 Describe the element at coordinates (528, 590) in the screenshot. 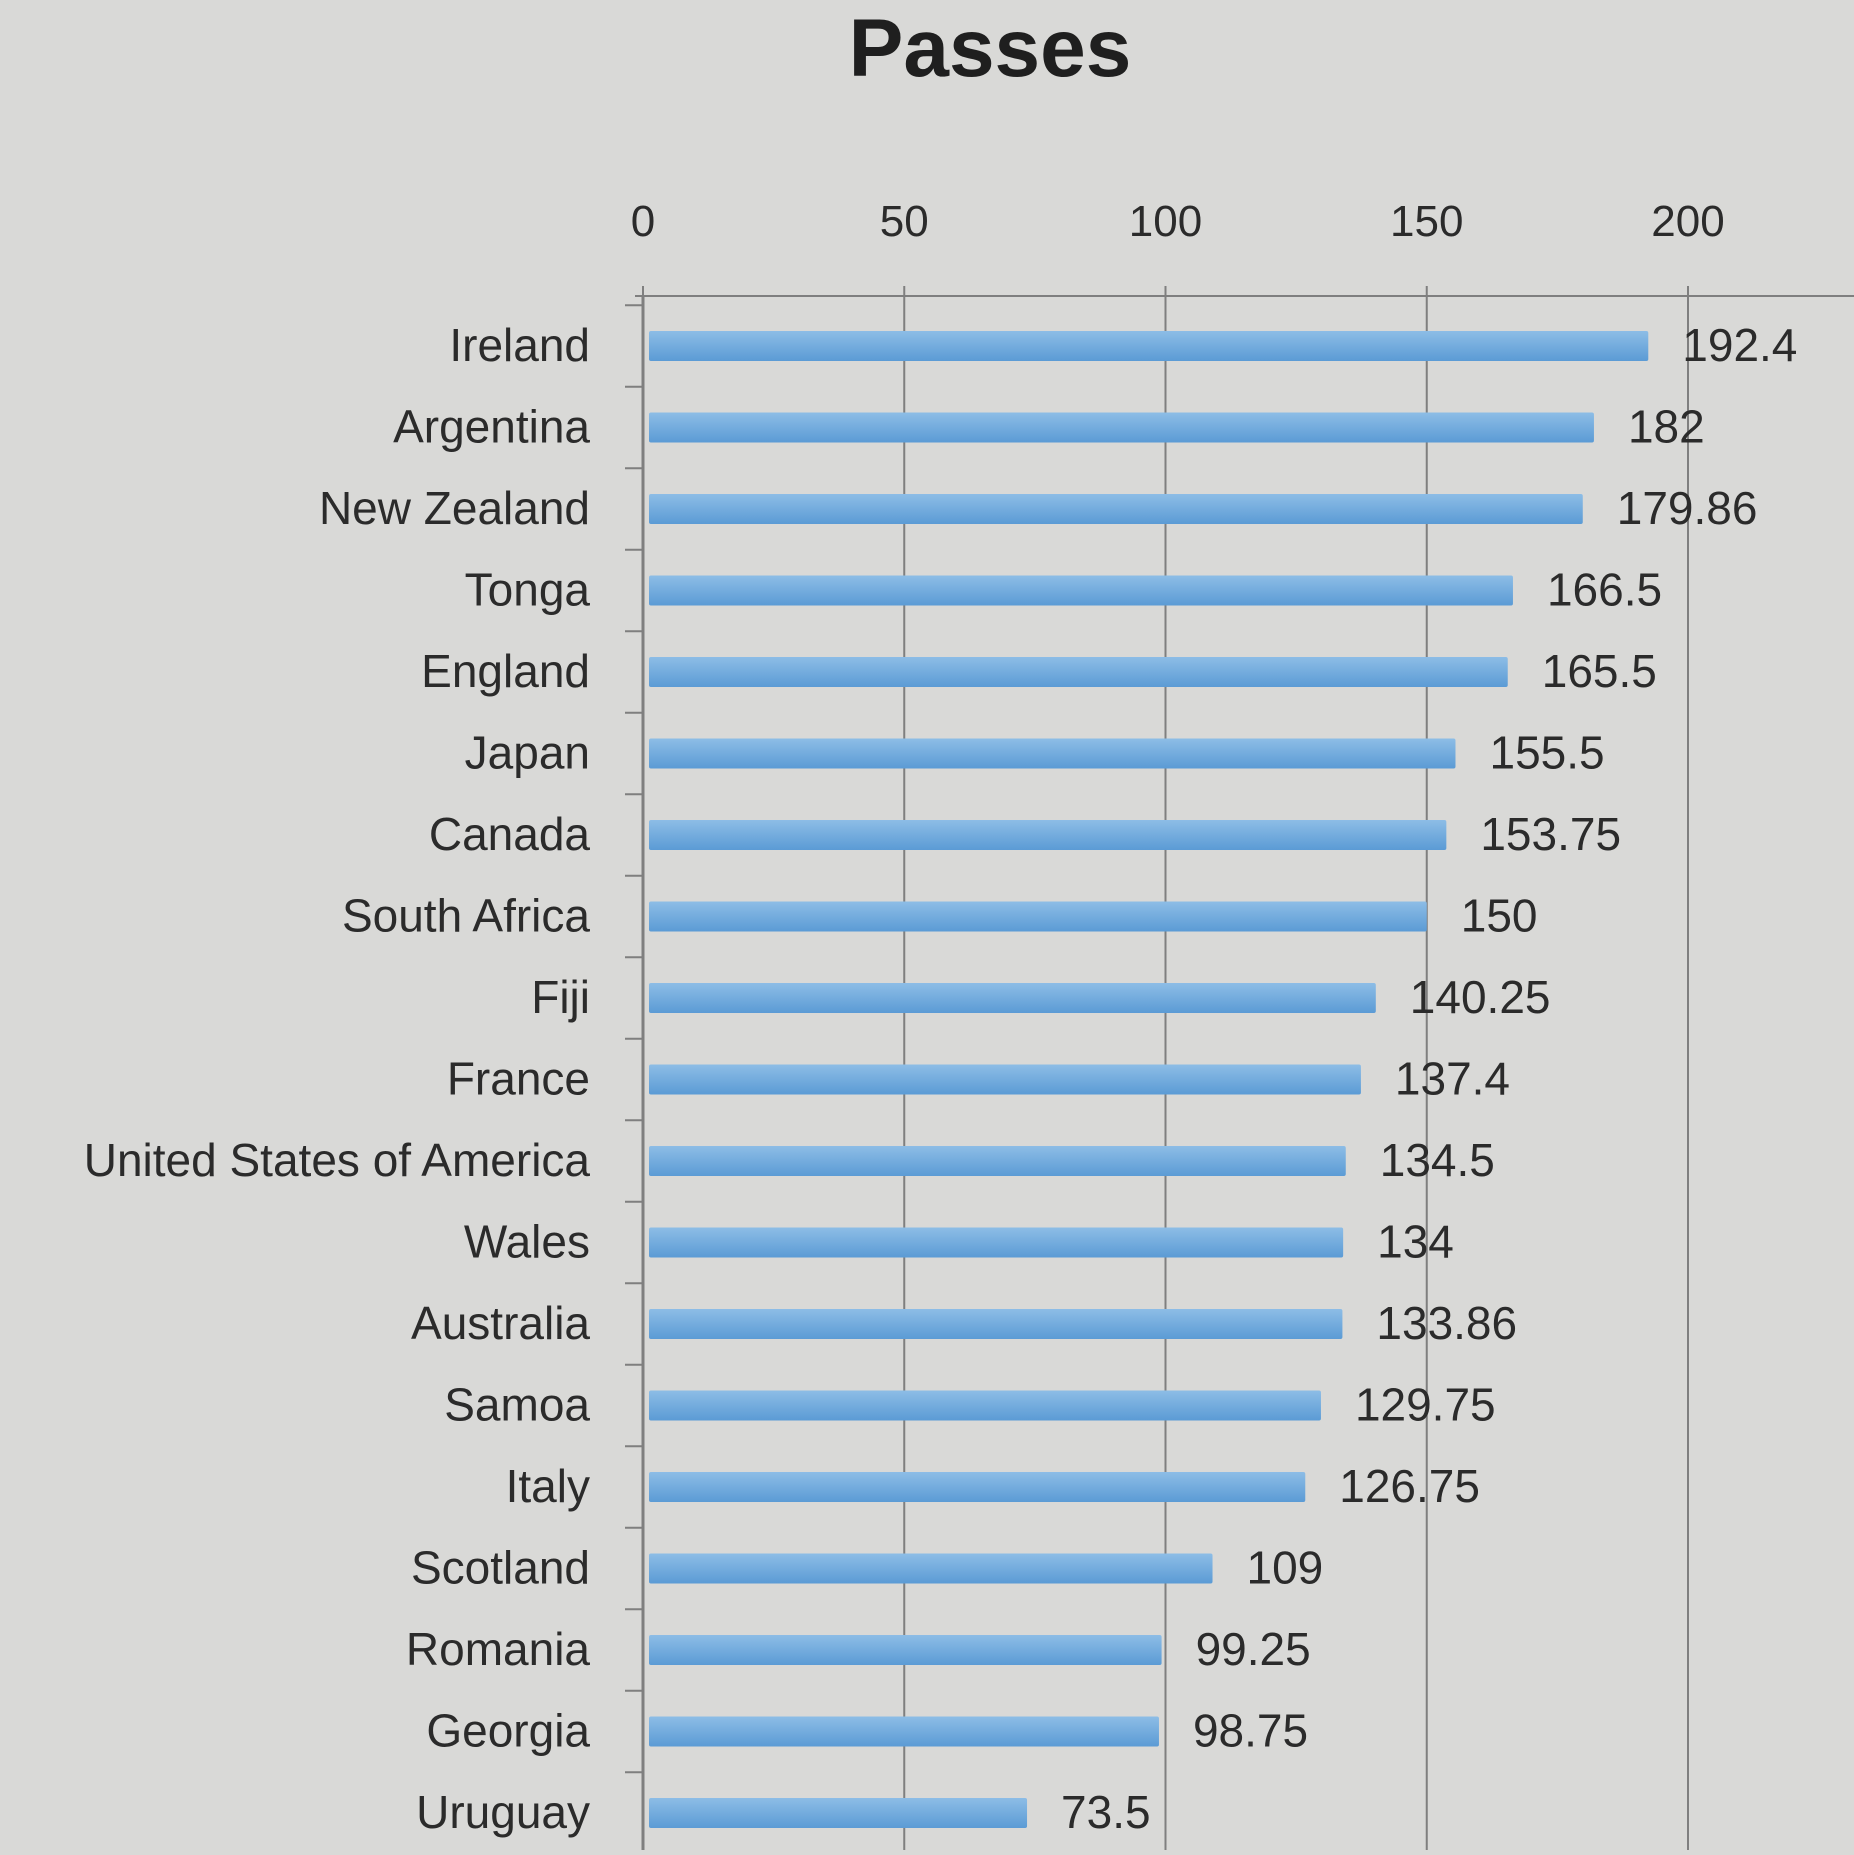

I see `category-label: Tonga` at that location.